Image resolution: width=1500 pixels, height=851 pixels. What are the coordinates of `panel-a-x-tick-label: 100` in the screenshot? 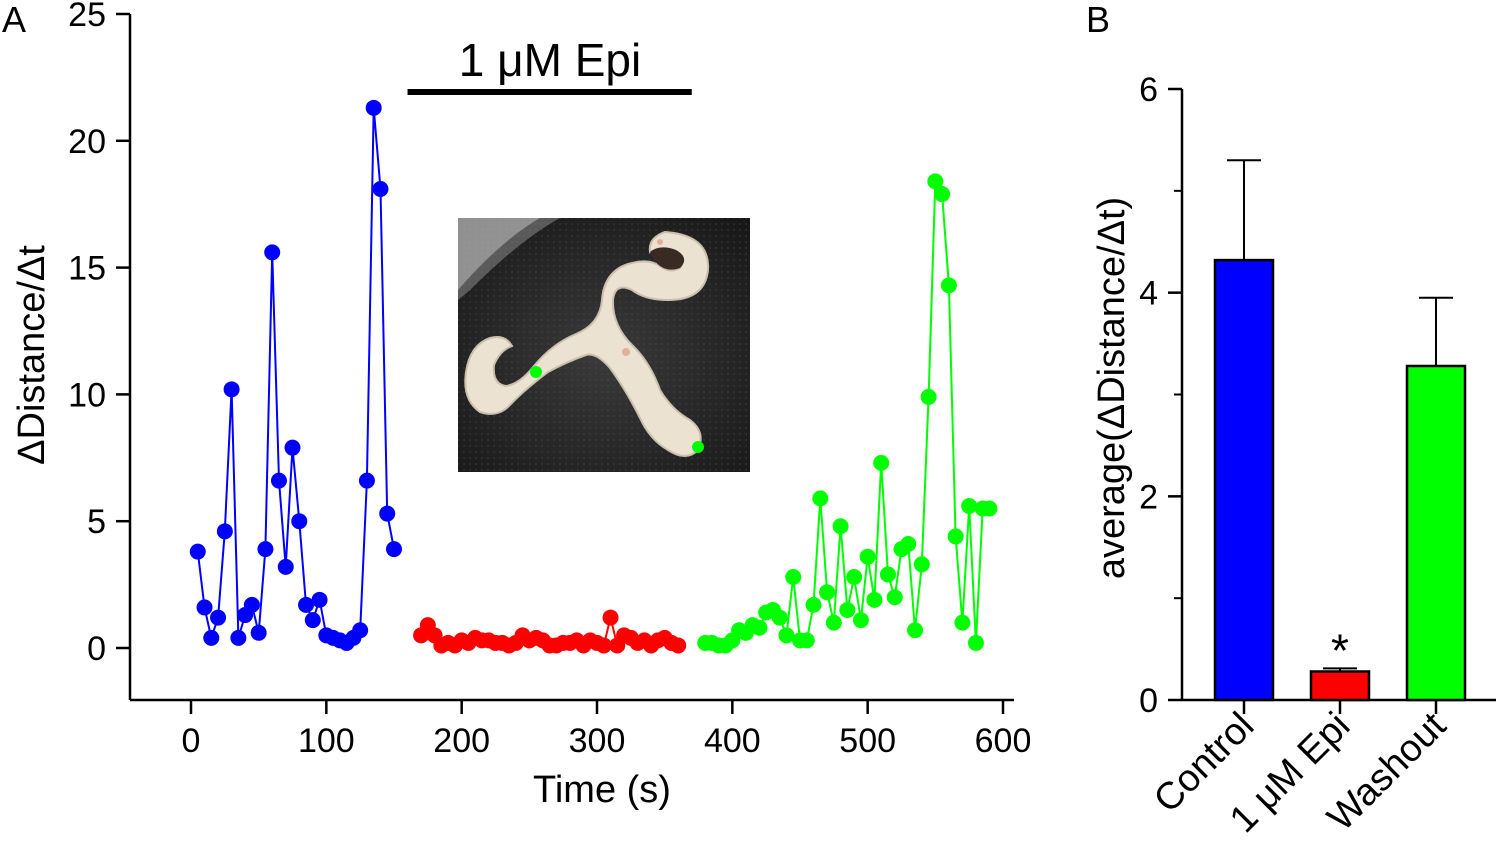 It's located at (326, 741).